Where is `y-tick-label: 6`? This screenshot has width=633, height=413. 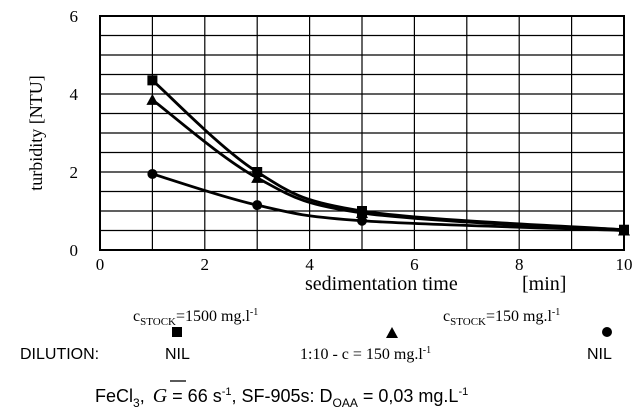
y-tick-label: 6 is located at coordinates (74, 16).